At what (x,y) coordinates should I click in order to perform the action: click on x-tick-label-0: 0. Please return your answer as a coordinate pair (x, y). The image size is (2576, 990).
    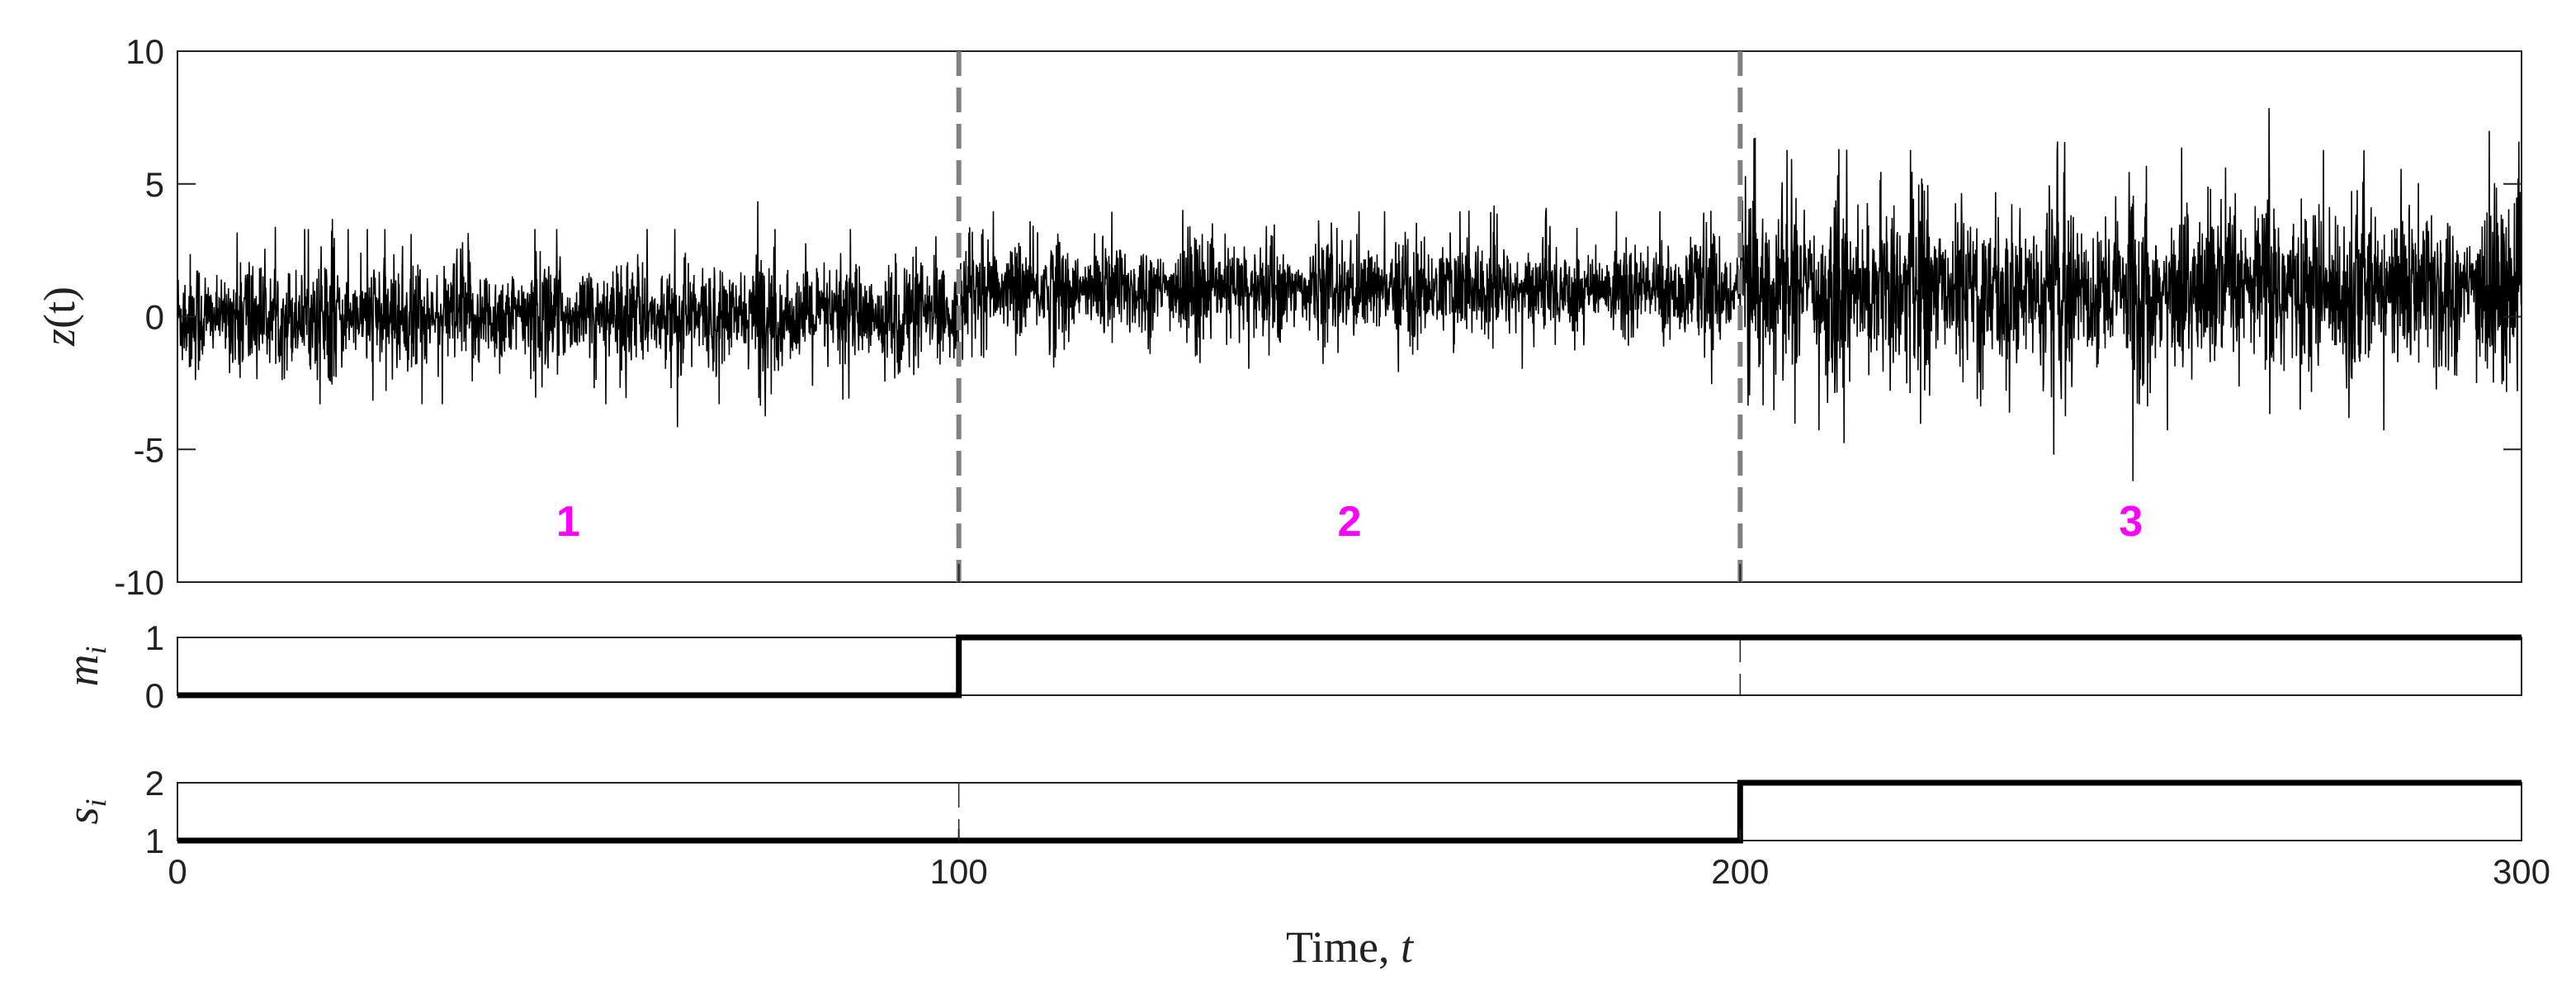
    Looking at the image, I should click on (177, 872).